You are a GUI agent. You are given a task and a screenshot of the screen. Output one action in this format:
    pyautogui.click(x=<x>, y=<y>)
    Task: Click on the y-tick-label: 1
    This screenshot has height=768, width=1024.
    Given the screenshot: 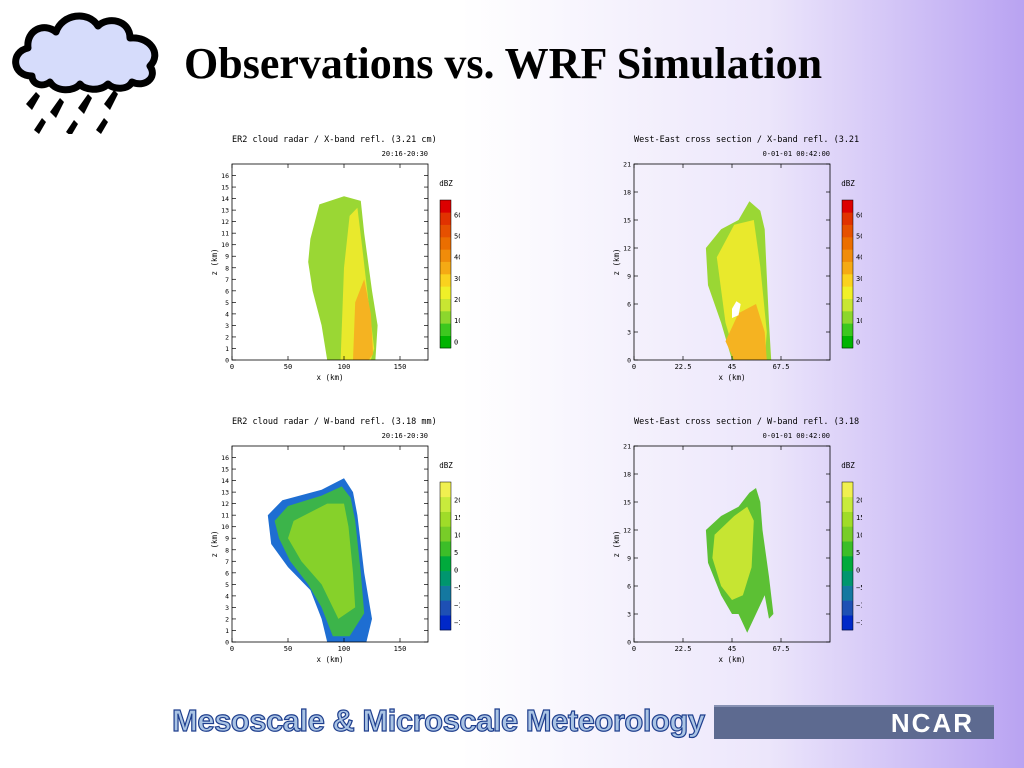 What is the action you would take?
    pyautogui.click(x=227, y=349)
    